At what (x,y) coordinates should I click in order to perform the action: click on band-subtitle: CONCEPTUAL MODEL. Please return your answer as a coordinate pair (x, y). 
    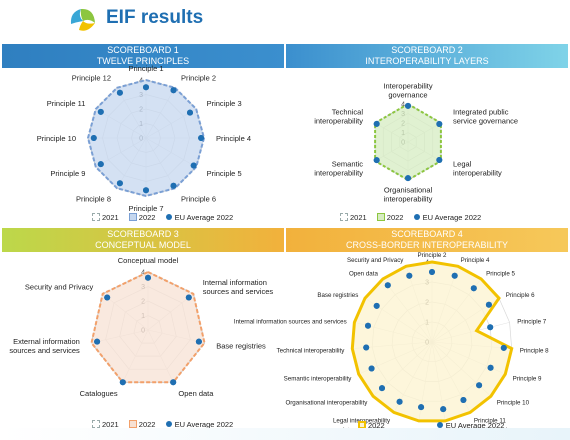
    Looking at the image, I should click on (143, 245).